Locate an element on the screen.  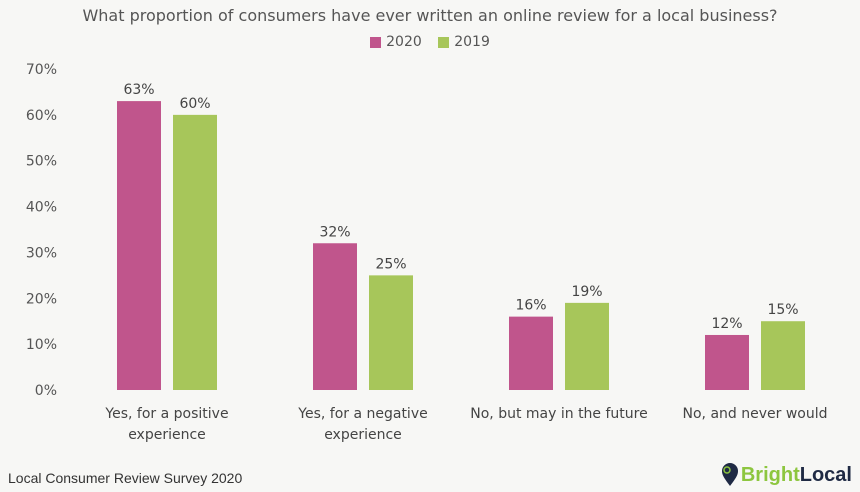
y-tick-label: 20% is located at coordinates (41, 299).